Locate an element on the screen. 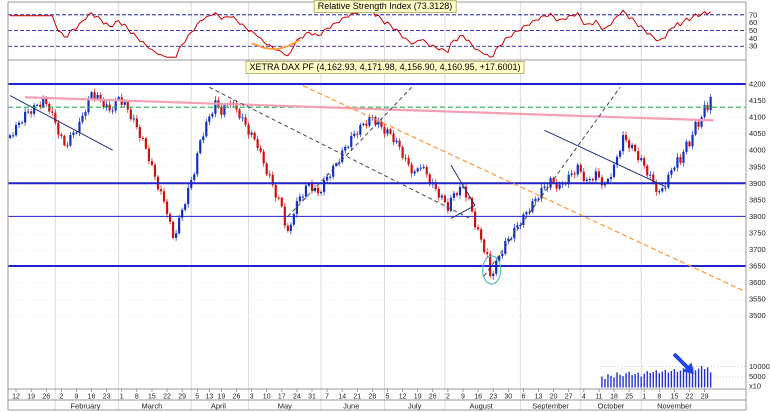 Image resolution: width=770 pixels, height=412 pixels. august-low-circle is located at coordinates (492, 270).